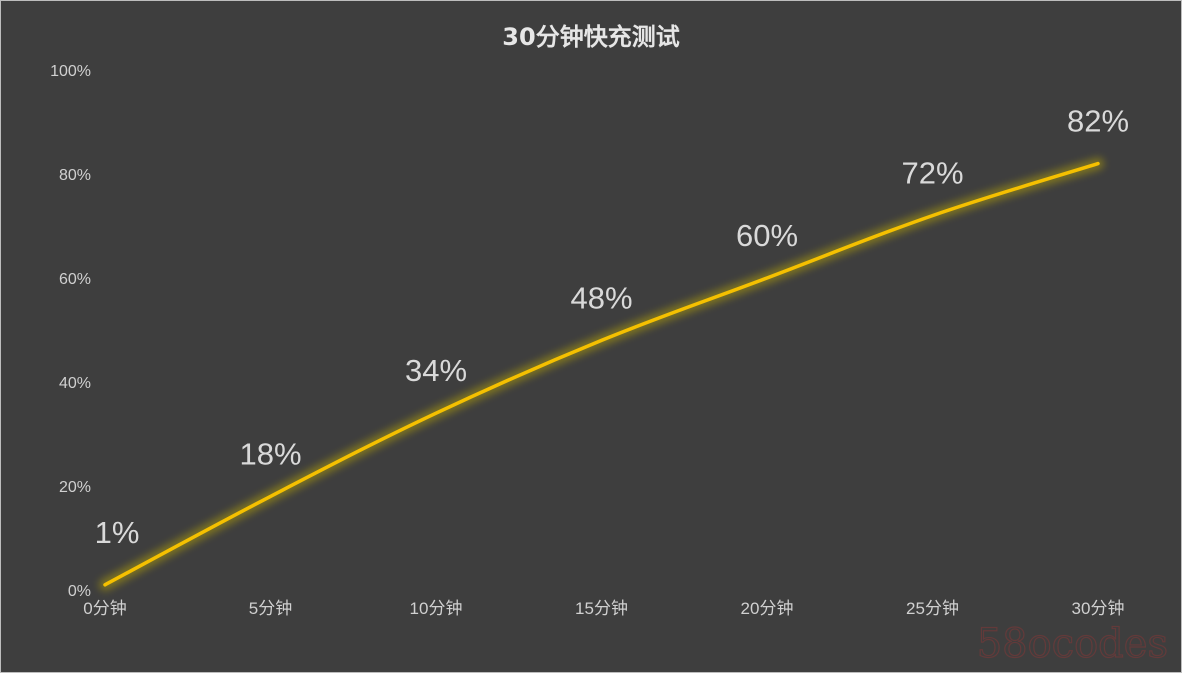 The width and height of the screenshot is (1182, 673). I want to click on data-label: 1%, so click(117, 532).